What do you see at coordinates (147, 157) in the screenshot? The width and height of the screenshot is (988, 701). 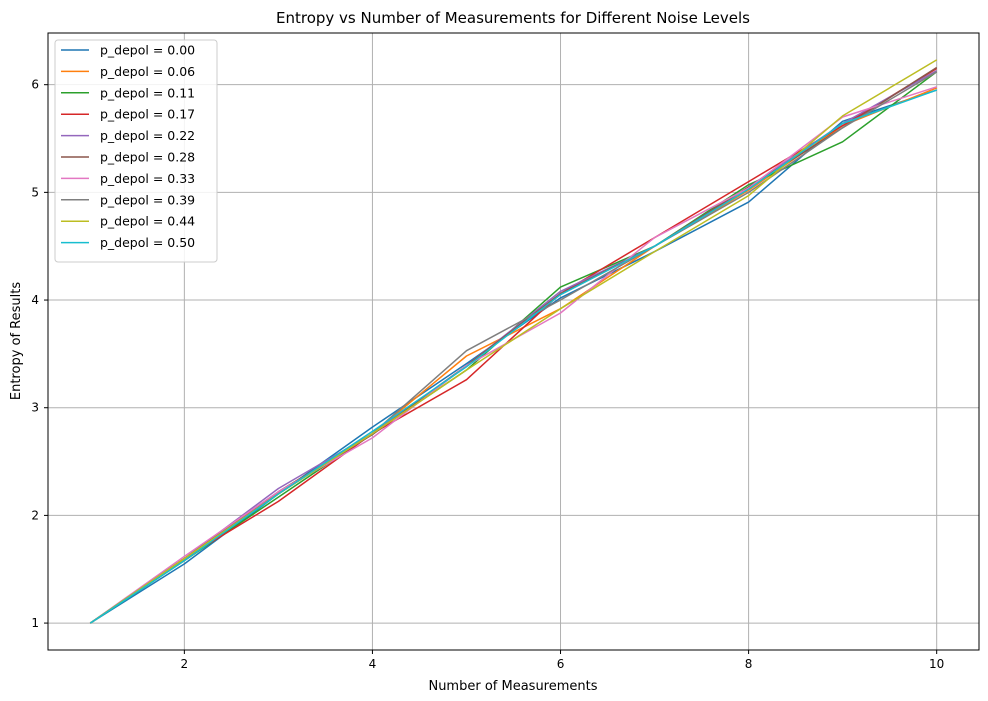 I see `legend-label: p_depol = 0.28` at bounding box center [147, 157].